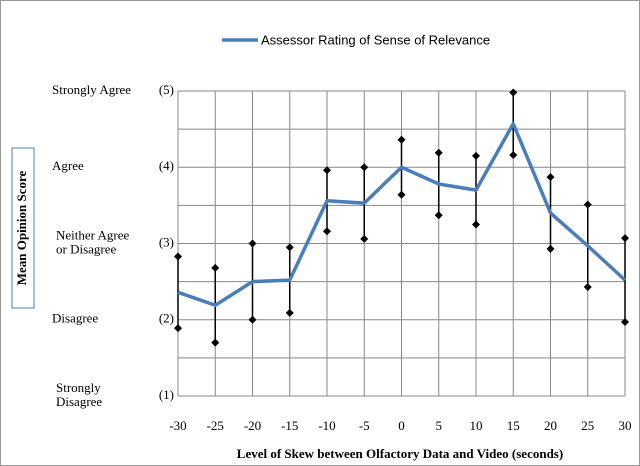  Describe the element at coordinates (86, 248) in the screenshot. I see `y-tick-name: or Disagree` at that location.